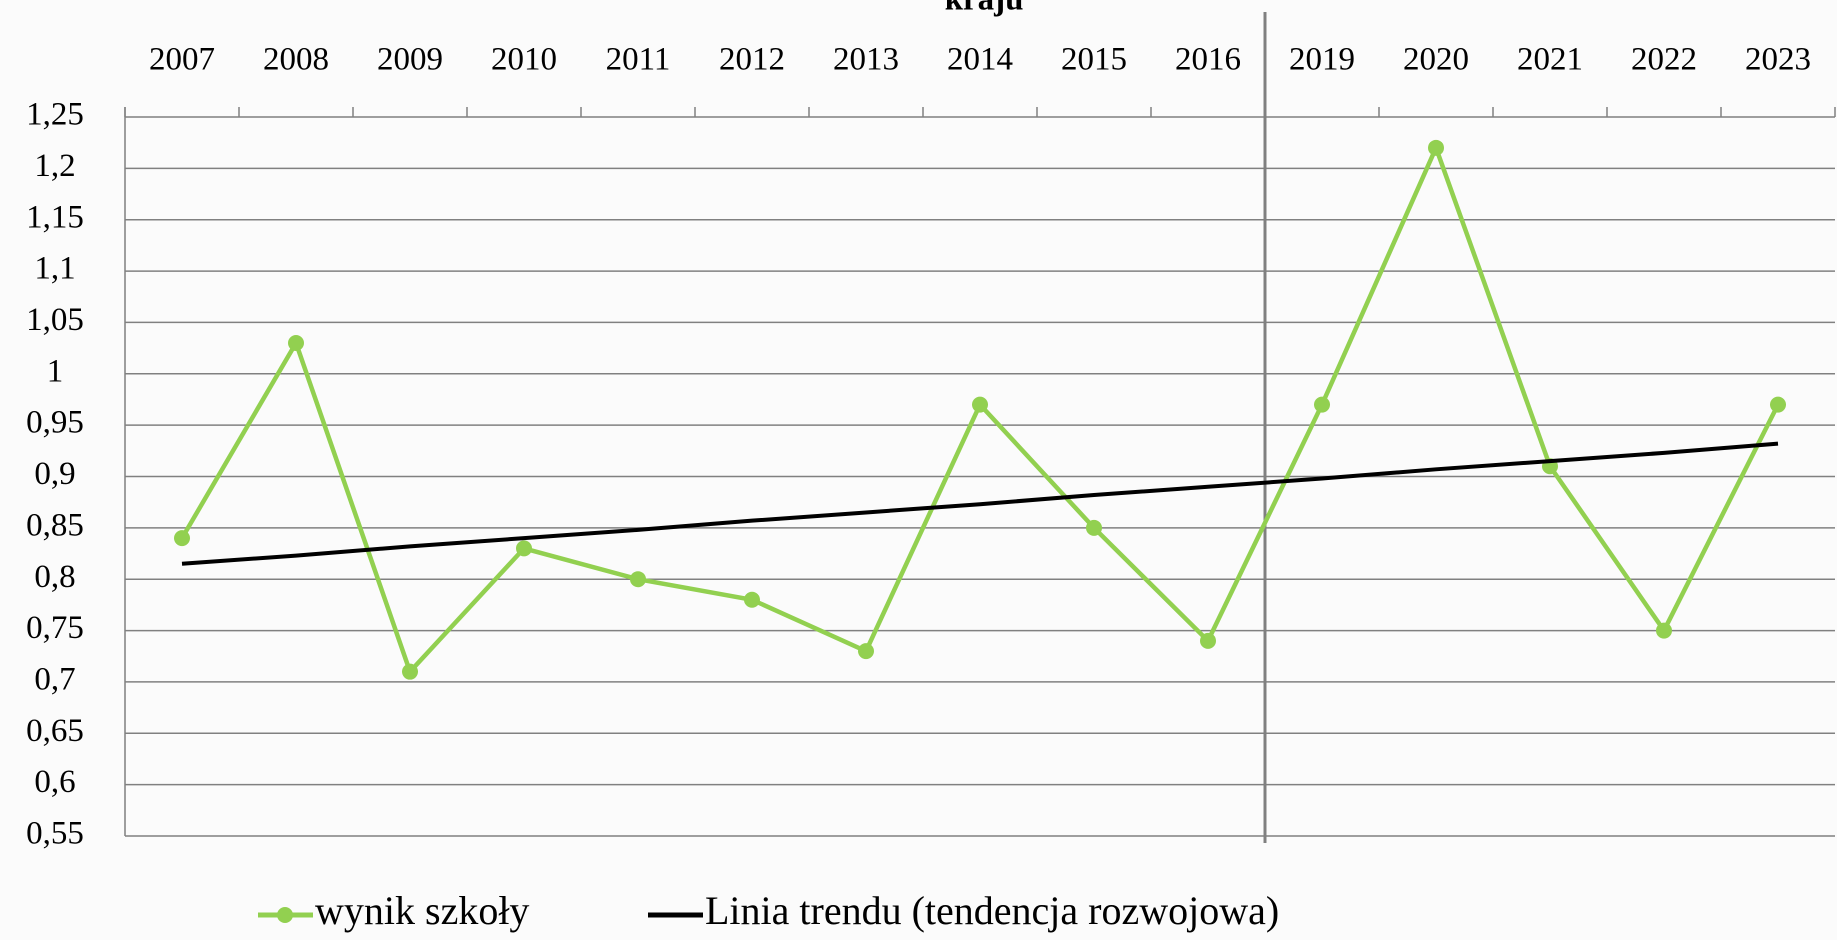 The width and height of the screenshot is (1837, 940). I want to click on y-tick-label: 0,75, so click(55, 628).